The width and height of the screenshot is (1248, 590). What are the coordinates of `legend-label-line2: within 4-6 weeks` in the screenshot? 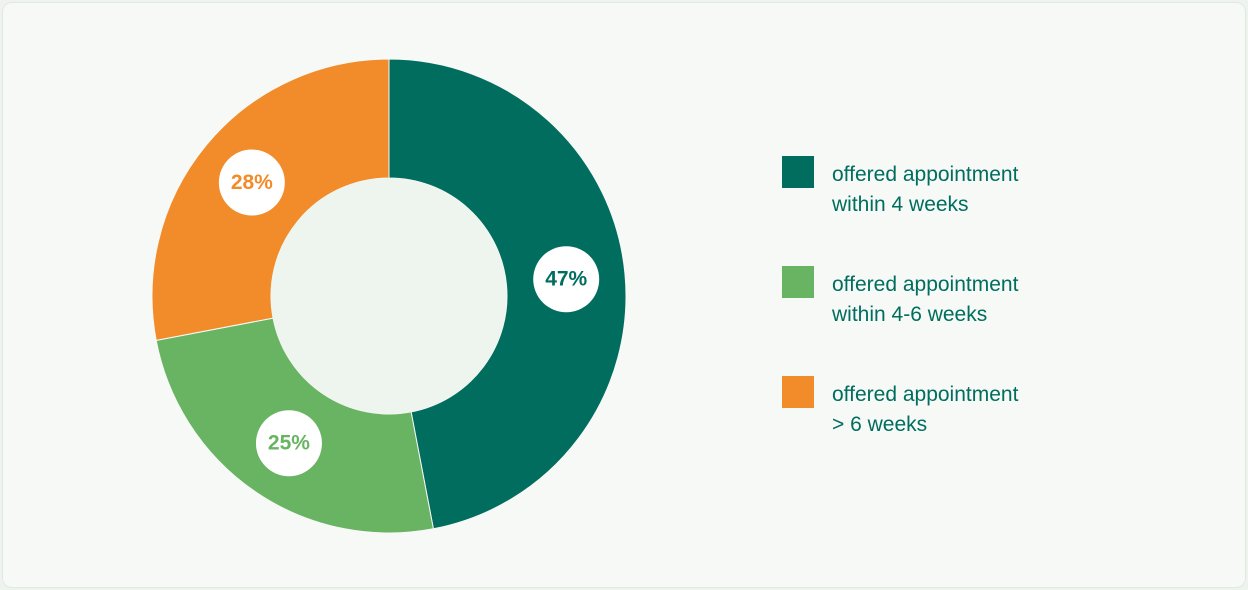 It's located at (910, 314).